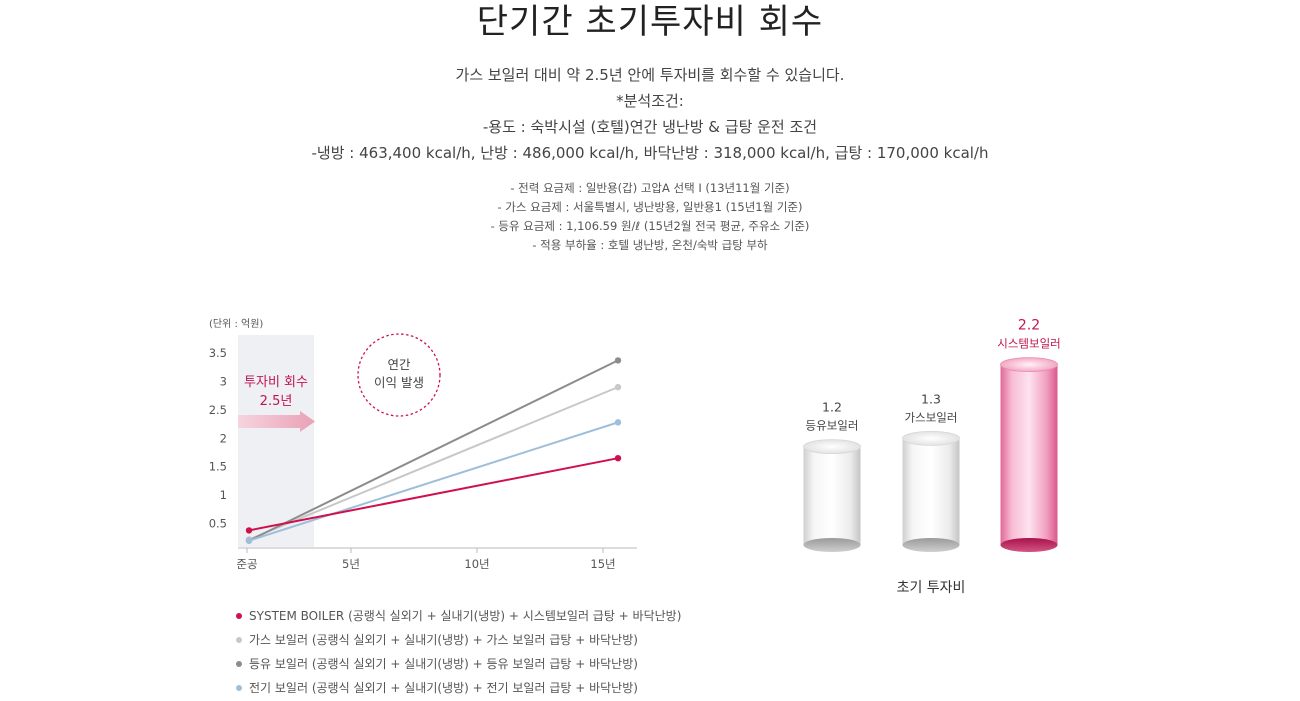 Image resolution: width=1300 pixels, height=701 pixels. Describe the element at coordinates (650, 245) in the screenshot. I see `footnote: - 적용 부하율 : 호텔 냉난방, 온천/숙박 급탕 부하` at that location.